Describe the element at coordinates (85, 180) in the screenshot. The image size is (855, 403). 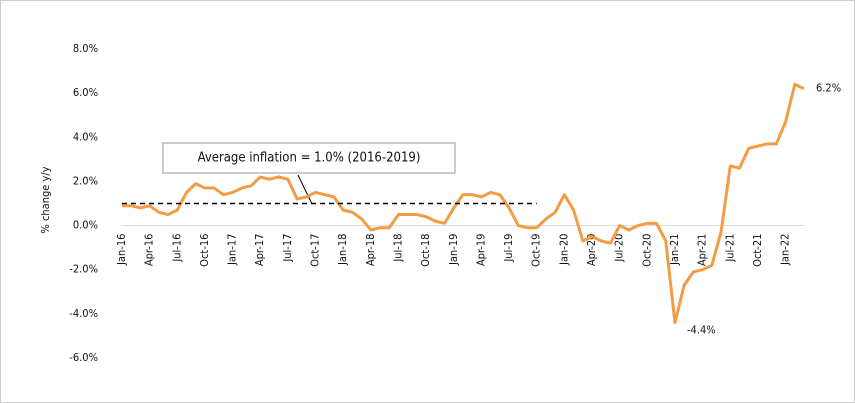
I see `y-tick-label: 2.0%` at that location.